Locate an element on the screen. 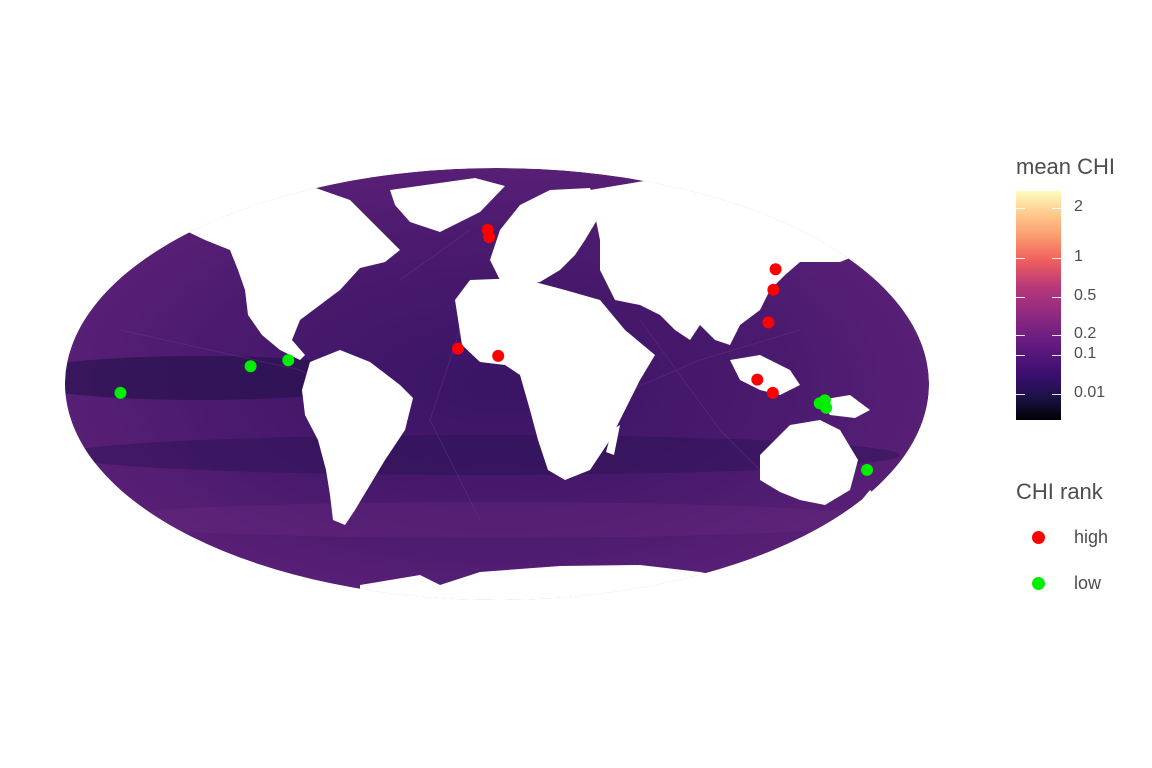 The width and height of the screenshot is (1152, 768). high-rank-sites is located at coordinates (616, 311).